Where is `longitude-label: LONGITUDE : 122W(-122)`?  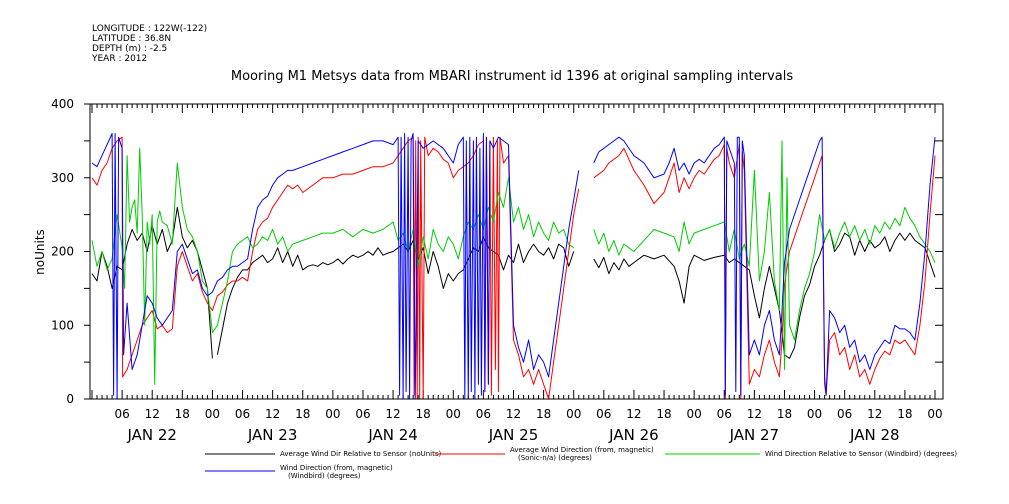 longitude-label: LONGITUDE : 122W(-122) is located at coordinates (149, 29).